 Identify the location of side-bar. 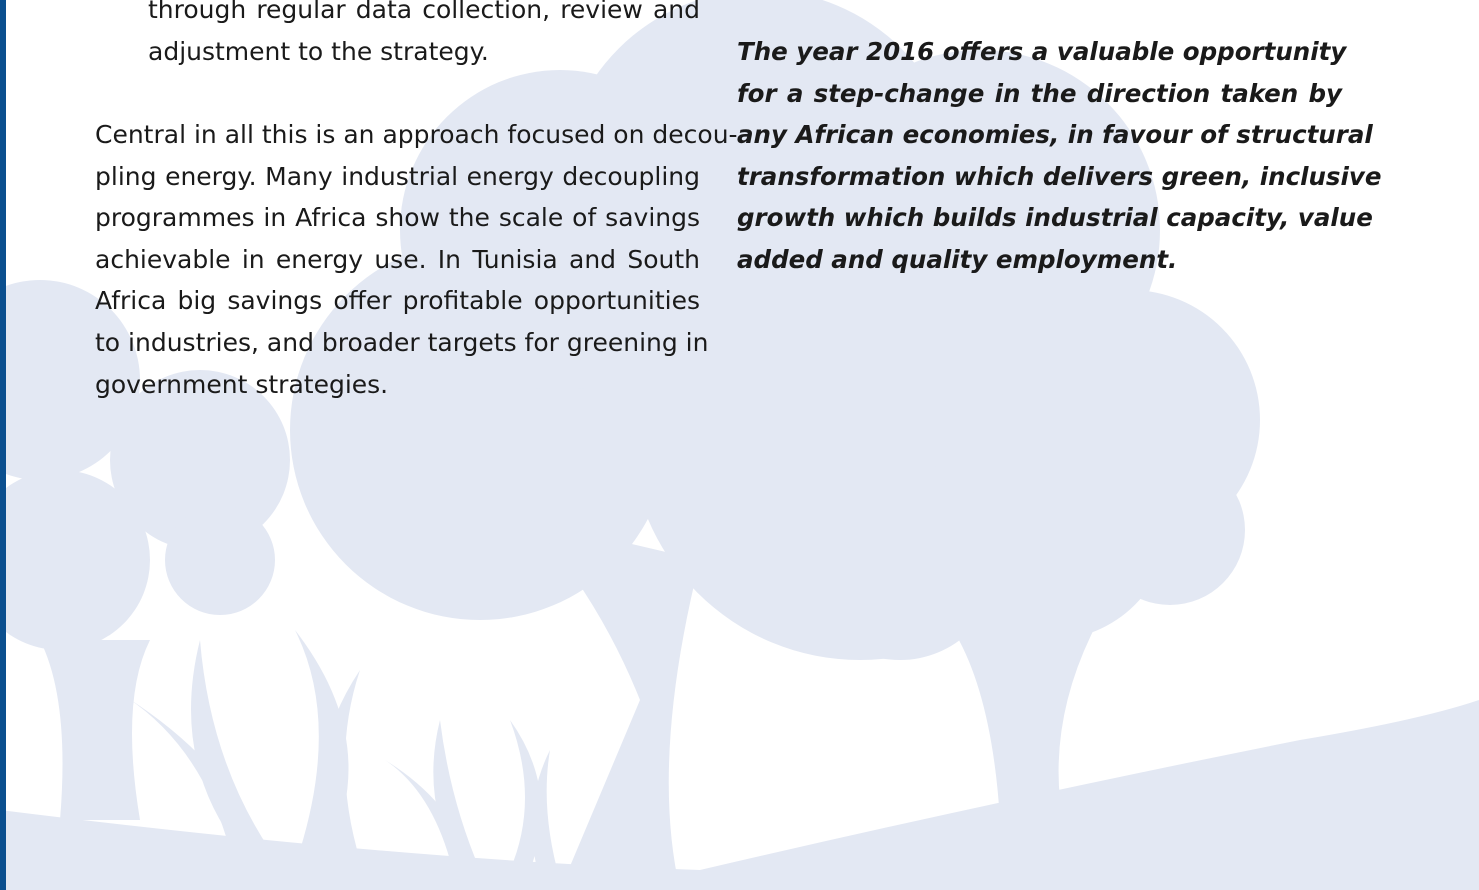
(3, 445).